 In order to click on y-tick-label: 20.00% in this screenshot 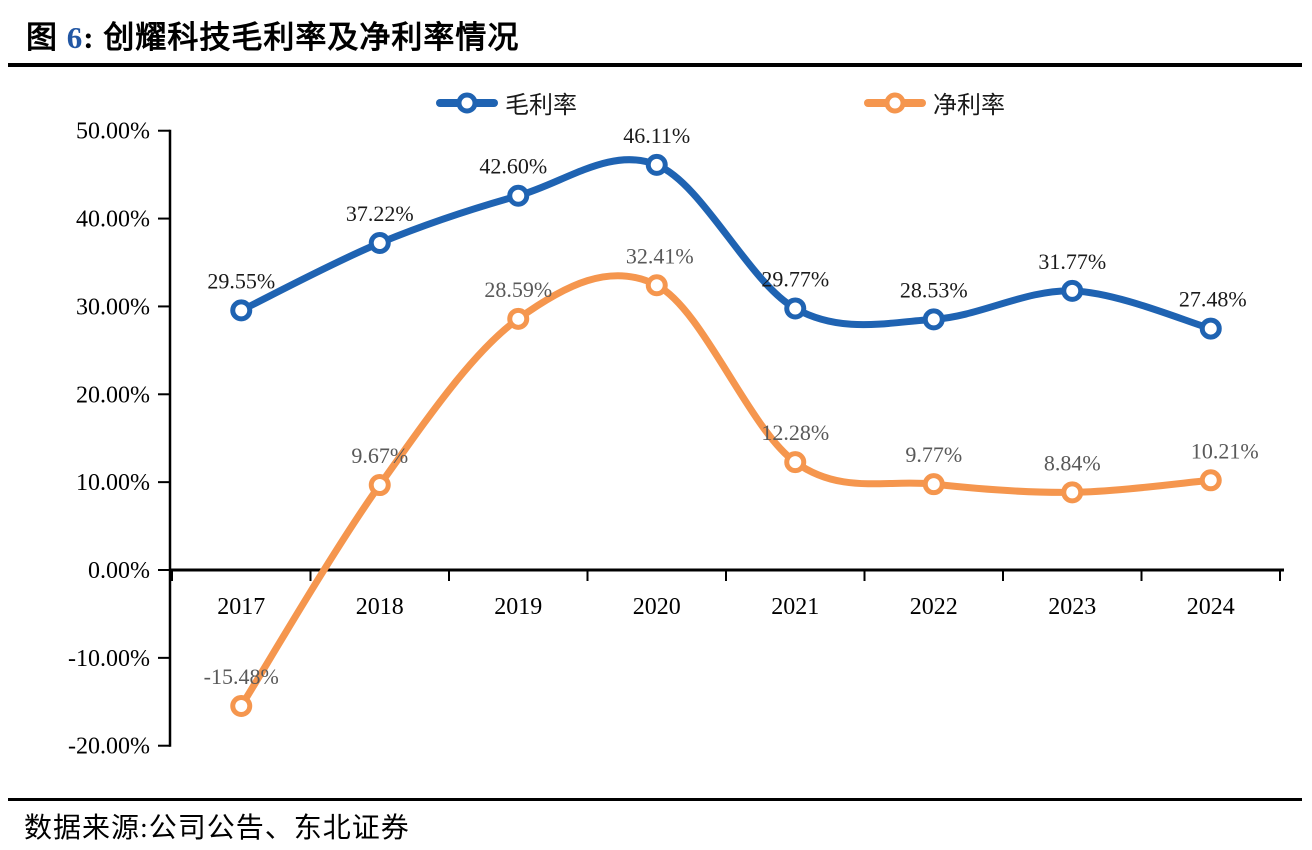, I will do `click(113, 395)`.